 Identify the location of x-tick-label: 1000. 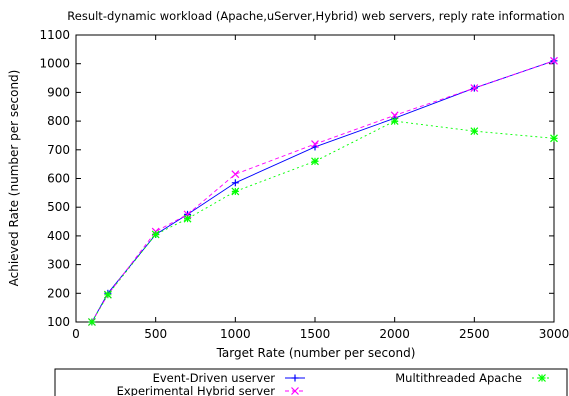
(235, 334).